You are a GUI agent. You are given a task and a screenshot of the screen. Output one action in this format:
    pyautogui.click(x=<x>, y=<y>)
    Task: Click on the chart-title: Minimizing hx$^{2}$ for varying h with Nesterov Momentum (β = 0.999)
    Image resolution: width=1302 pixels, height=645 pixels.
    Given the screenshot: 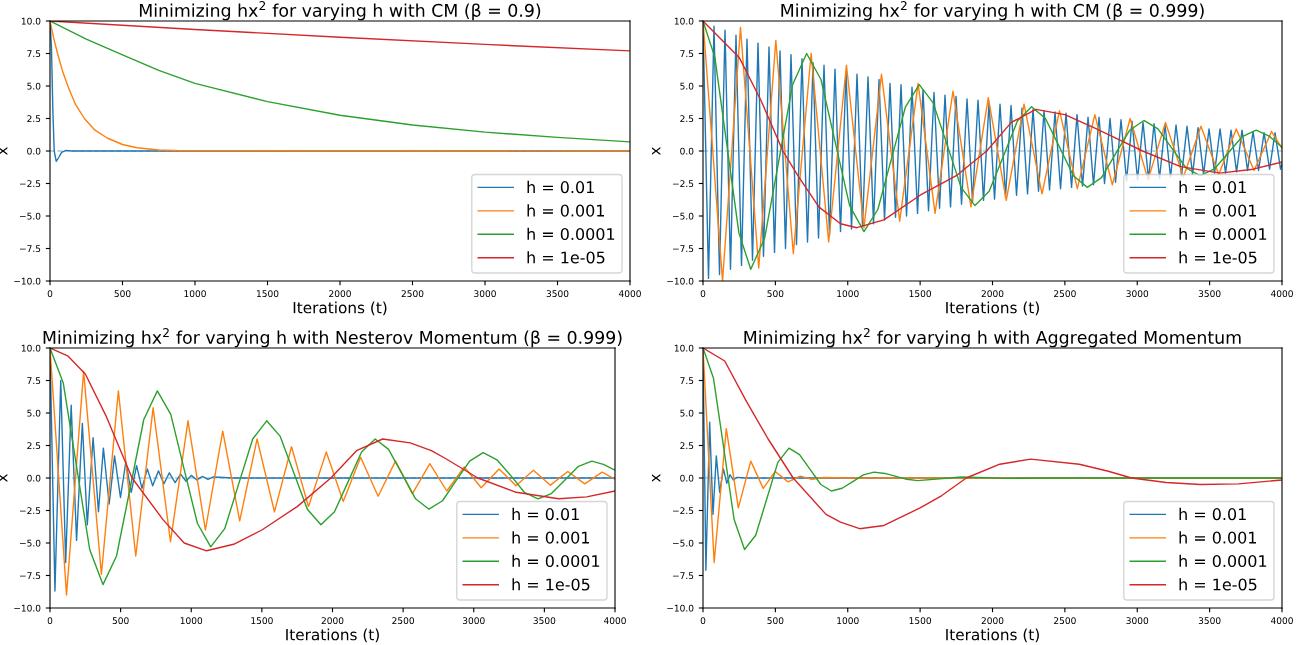 What is the action you would take?
    pyautogui.click(x=332, y=338)
    